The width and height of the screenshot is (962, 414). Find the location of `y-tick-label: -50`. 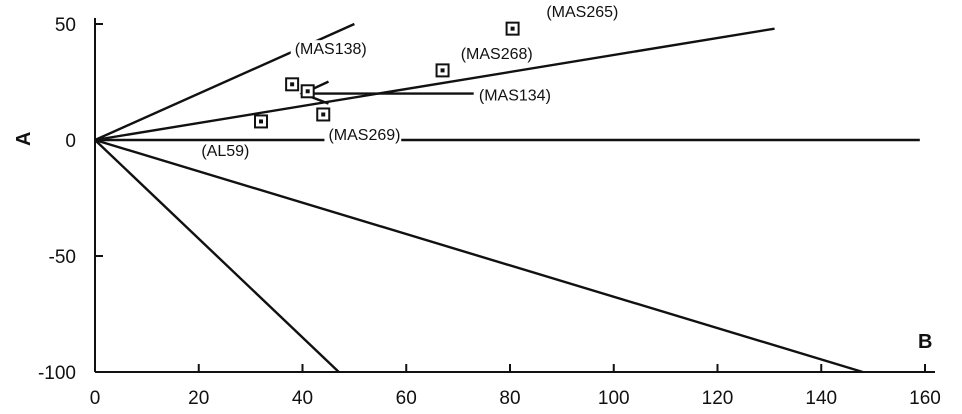

y-tick-label: -50 is located at coordinates (62, 257).